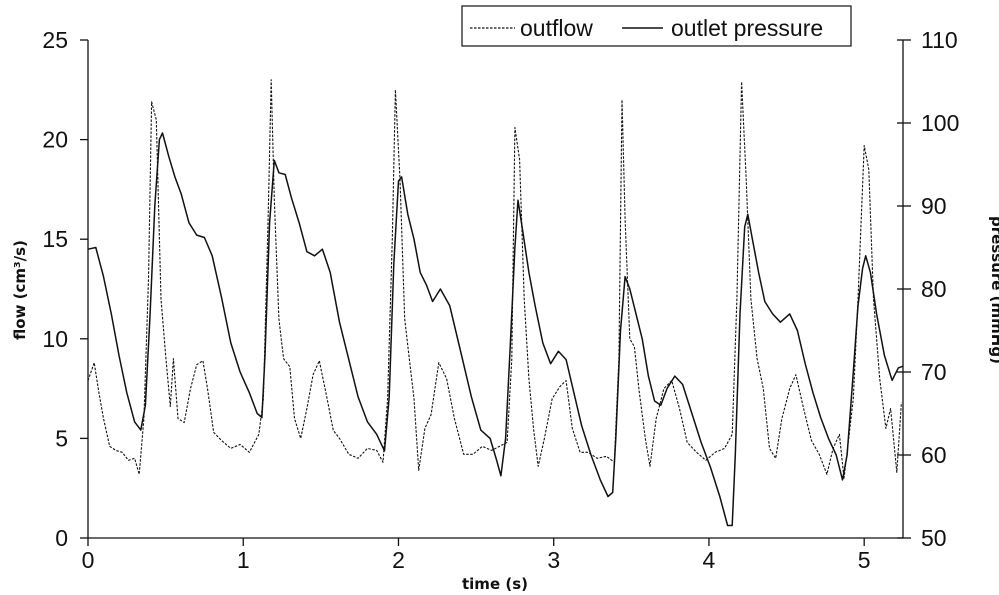 Image resolution: width=999 pixels, height=595 pixels. What do you see at coordinates (934, 455) in the screenshot?
I see `y-right-tick-label: 60` at bounding box center [934, 455].